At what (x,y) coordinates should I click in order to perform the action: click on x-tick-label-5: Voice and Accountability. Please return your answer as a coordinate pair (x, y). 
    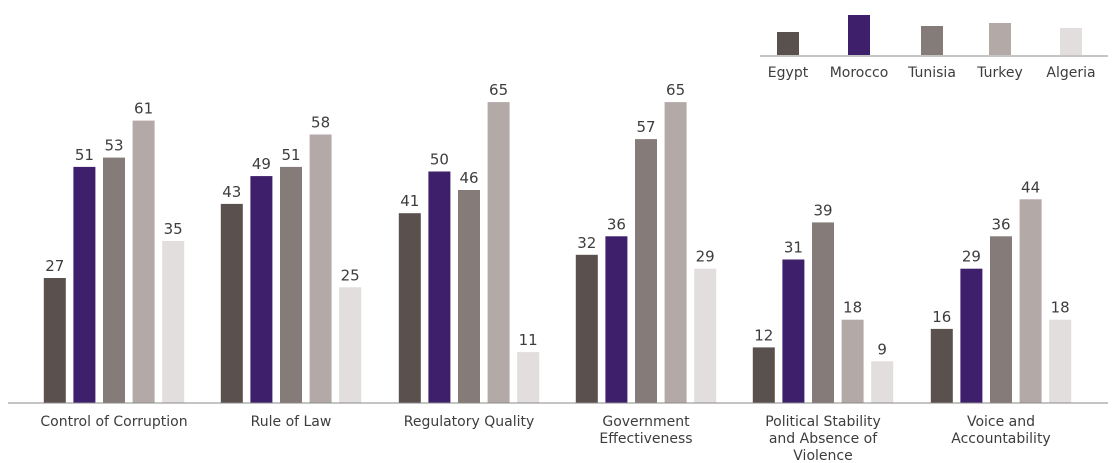
    Looking at the image, I should click on (1000, 430).